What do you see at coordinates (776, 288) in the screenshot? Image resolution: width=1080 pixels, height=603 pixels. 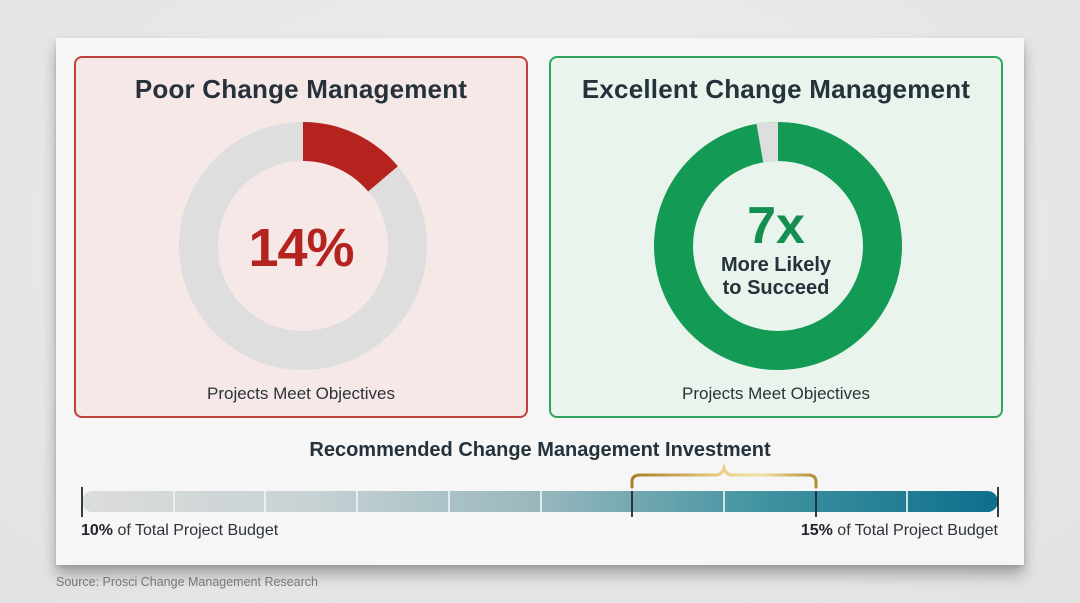 I see `center-subtext-line2: to Succeed` at bounding box center [776, 288].